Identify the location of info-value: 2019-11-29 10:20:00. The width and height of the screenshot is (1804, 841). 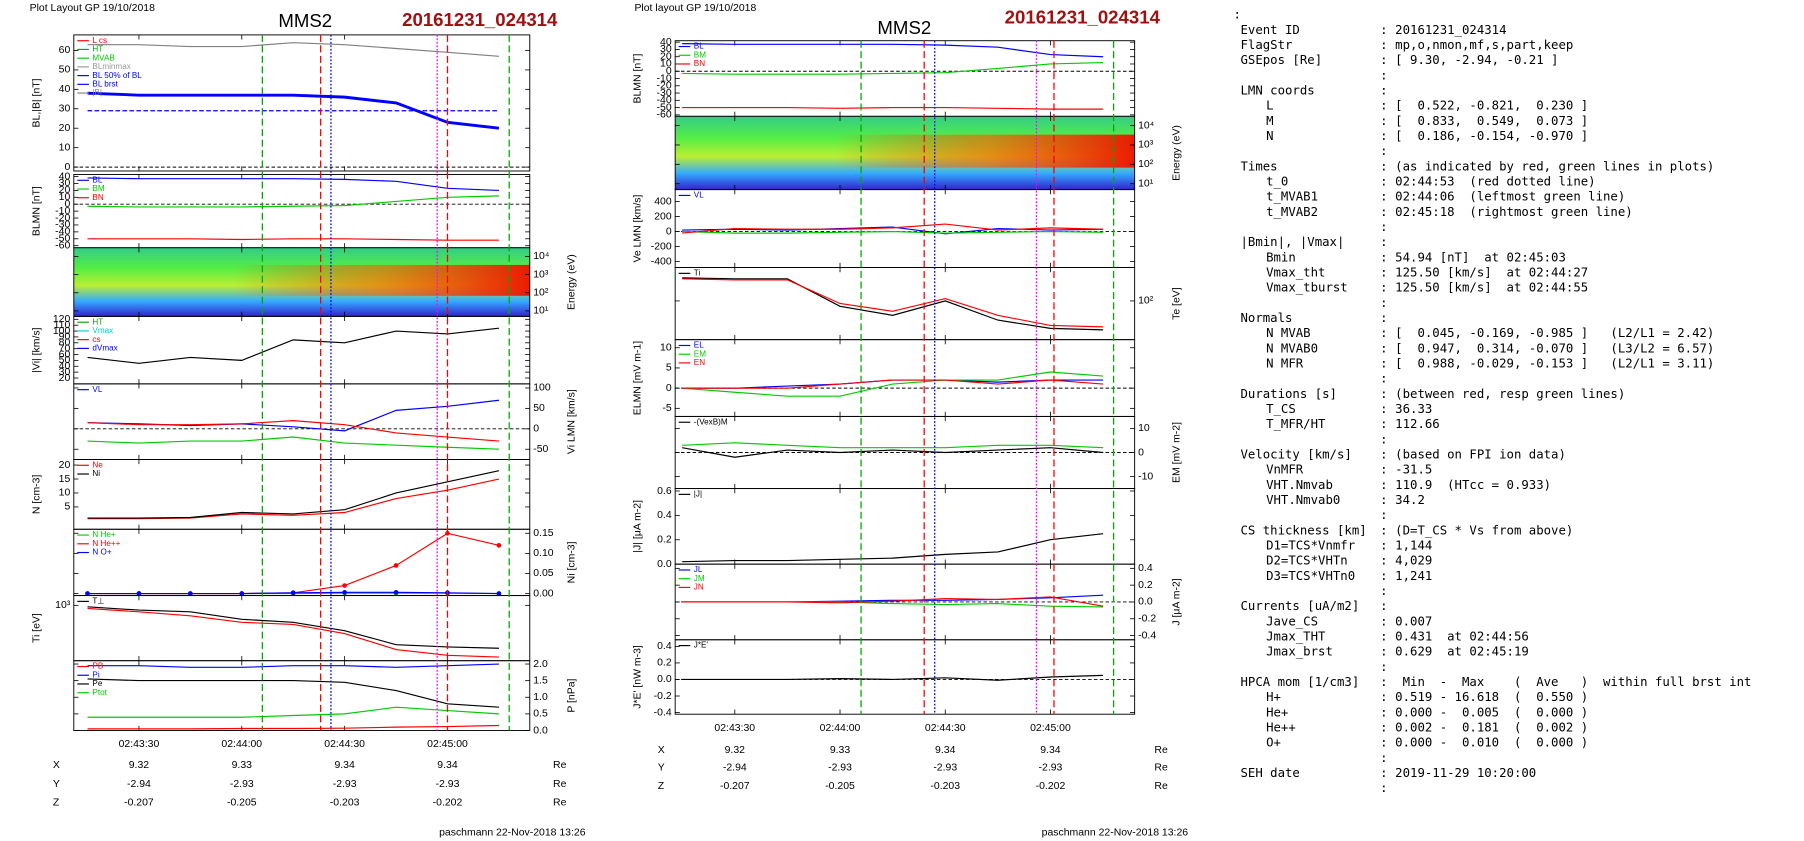
(1465, 773).